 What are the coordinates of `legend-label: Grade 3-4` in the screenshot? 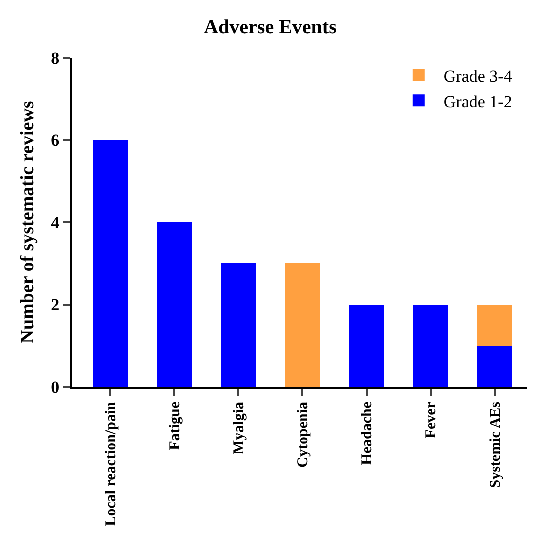 It's located at (478, 76).